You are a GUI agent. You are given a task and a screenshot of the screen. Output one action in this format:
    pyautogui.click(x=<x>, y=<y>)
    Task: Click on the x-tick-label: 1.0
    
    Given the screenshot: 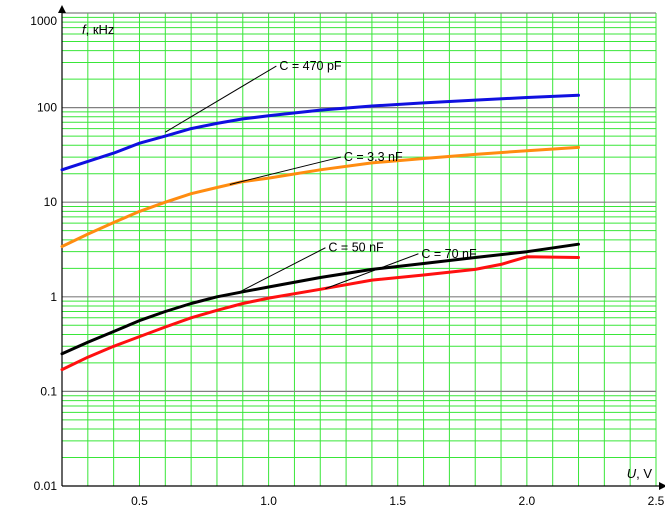 What is the action you would take?
    pyautogui.click(x=268, y=501)
    